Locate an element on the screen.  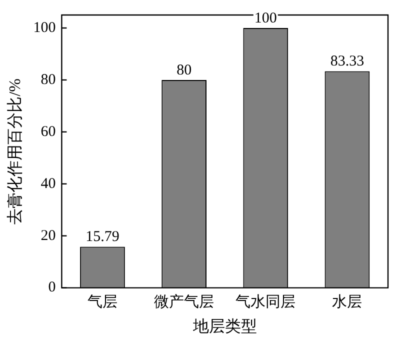
x-tick-label: 水层 is located at coordinates (347, 302).